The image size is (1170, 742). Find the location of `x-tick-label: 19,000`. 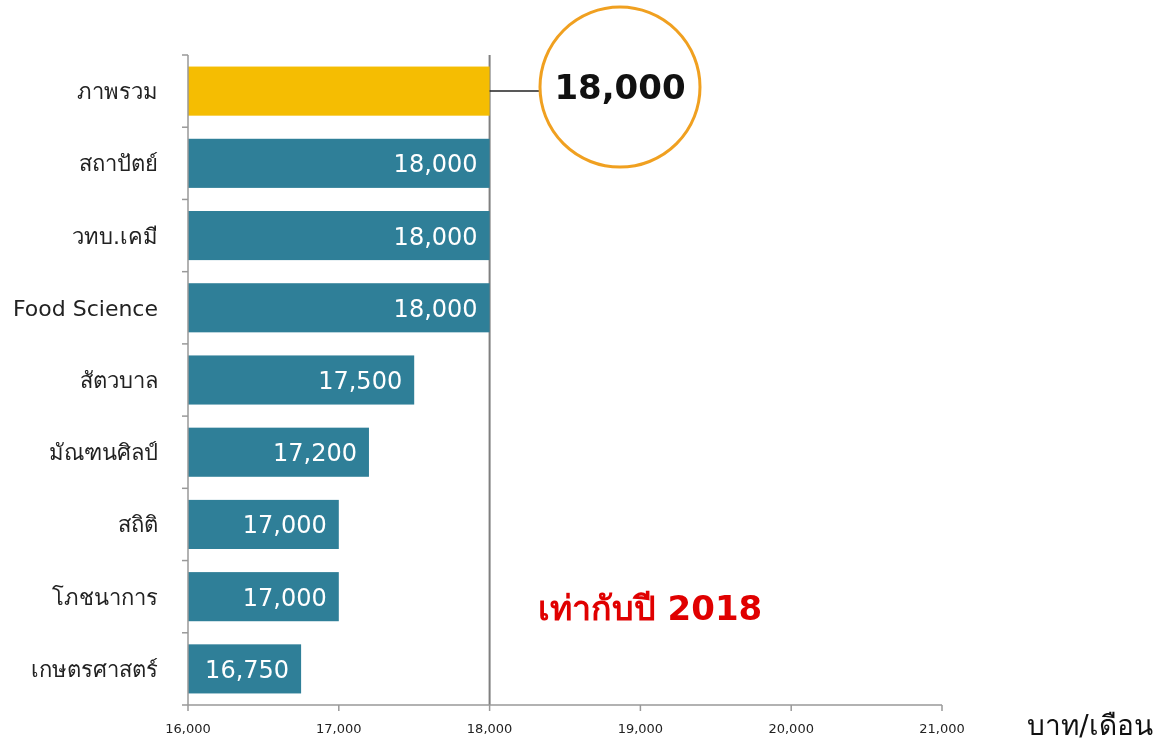

x-tick-label: 19,000 is located at coordinates (640, 728).